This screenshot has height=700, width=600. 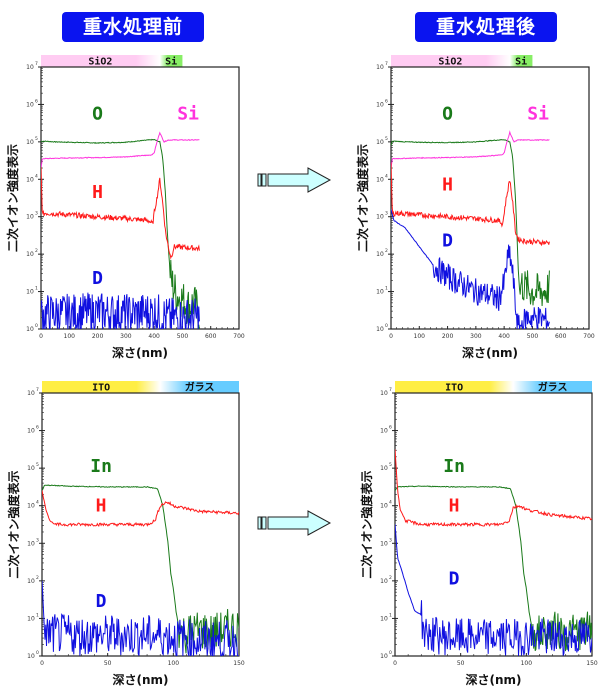 What do you see at coordinates (486, 27) in the screenshot?
I see `title-after-treatment: 重水処理後` at bounding box center [486, 27].